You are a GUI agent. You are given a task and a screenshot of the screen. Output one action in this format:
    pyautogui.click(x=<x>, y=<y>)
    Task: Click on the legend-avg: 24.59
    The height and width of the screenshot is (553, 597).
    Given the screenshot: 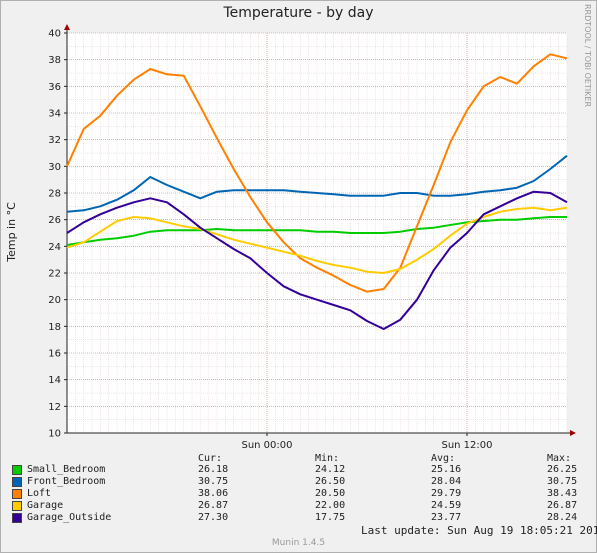 What is the action you would take?
    pyautogui.click(x=446, y=505)
    